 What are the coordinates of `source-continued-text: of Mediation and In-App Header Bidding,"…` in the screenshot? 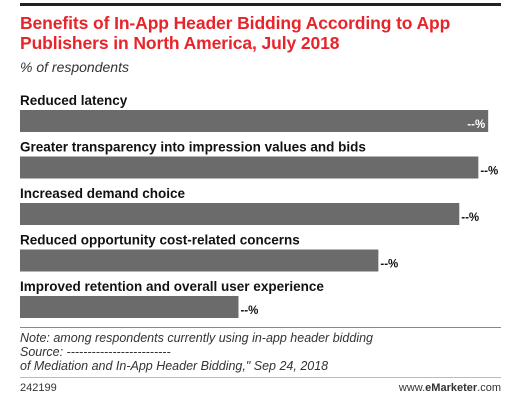 It's located at (174, 366).